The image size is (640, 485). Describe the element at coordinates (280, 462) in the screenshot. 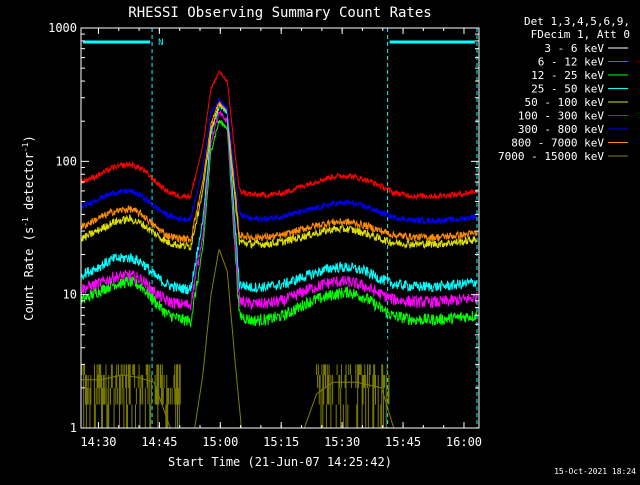

I see `x-axis-title: Start Time (21-Jun-07 14:25:42)` at that location.